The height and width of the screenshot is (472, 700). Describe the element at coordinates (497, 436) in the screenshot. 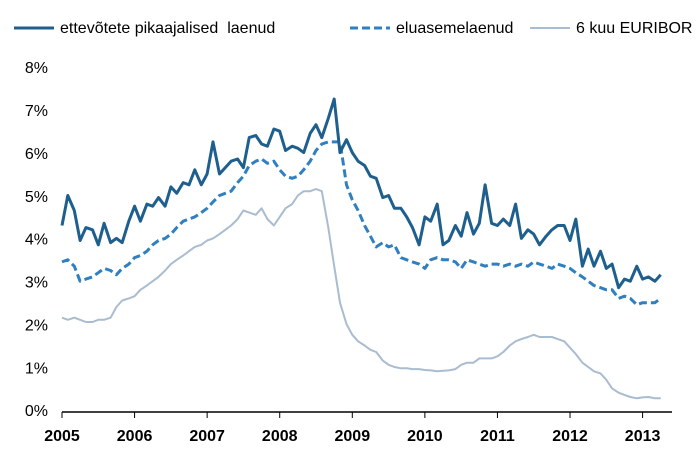

I see `x-tick-label: 2011` at that location.